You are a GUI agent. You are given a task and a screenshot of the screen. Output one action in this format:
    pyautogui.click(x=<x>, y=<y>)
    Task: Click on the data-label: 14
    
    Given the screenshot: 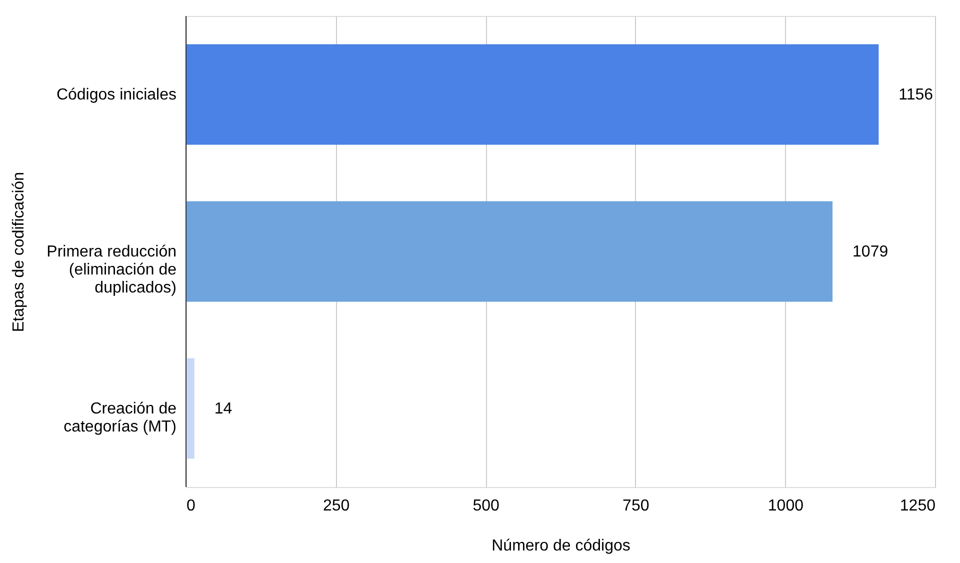 What is the action you would take?
    pyautogui.click(x=223, y=409)
    